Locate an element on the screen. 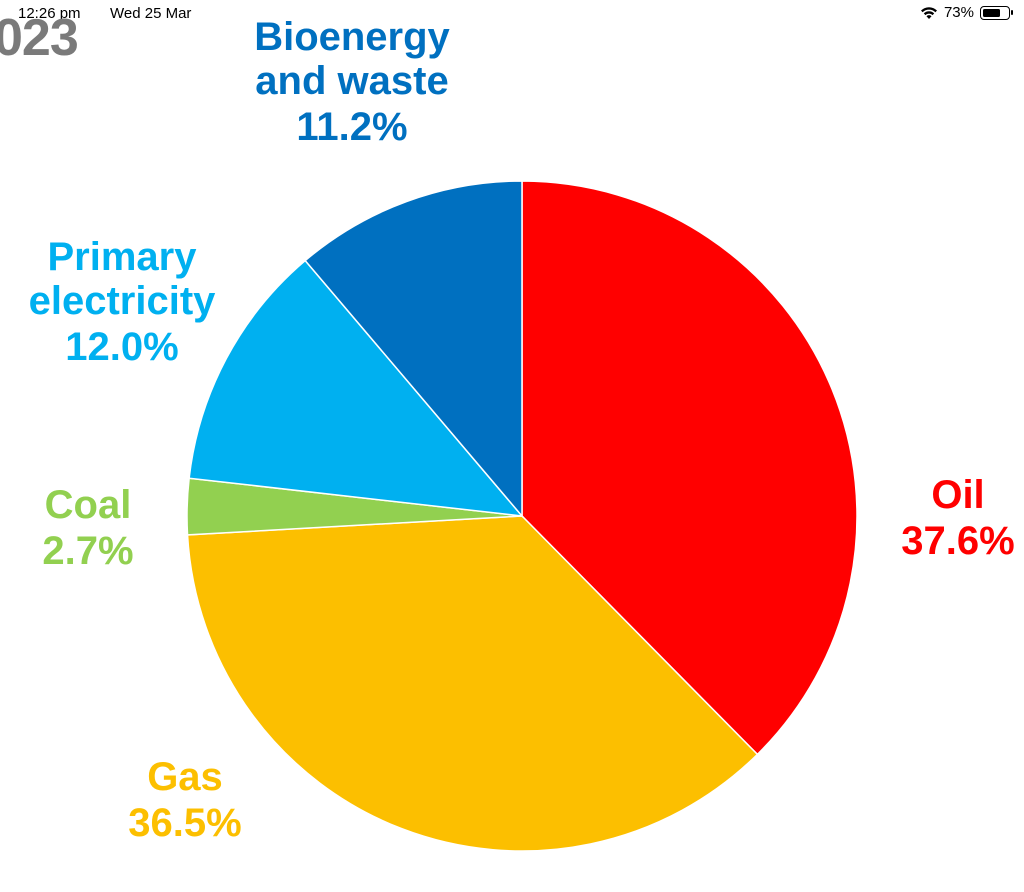 This screenshot has height=892, width=1024. slice-value-label: 2.7% is located at coordinates (87, 551).